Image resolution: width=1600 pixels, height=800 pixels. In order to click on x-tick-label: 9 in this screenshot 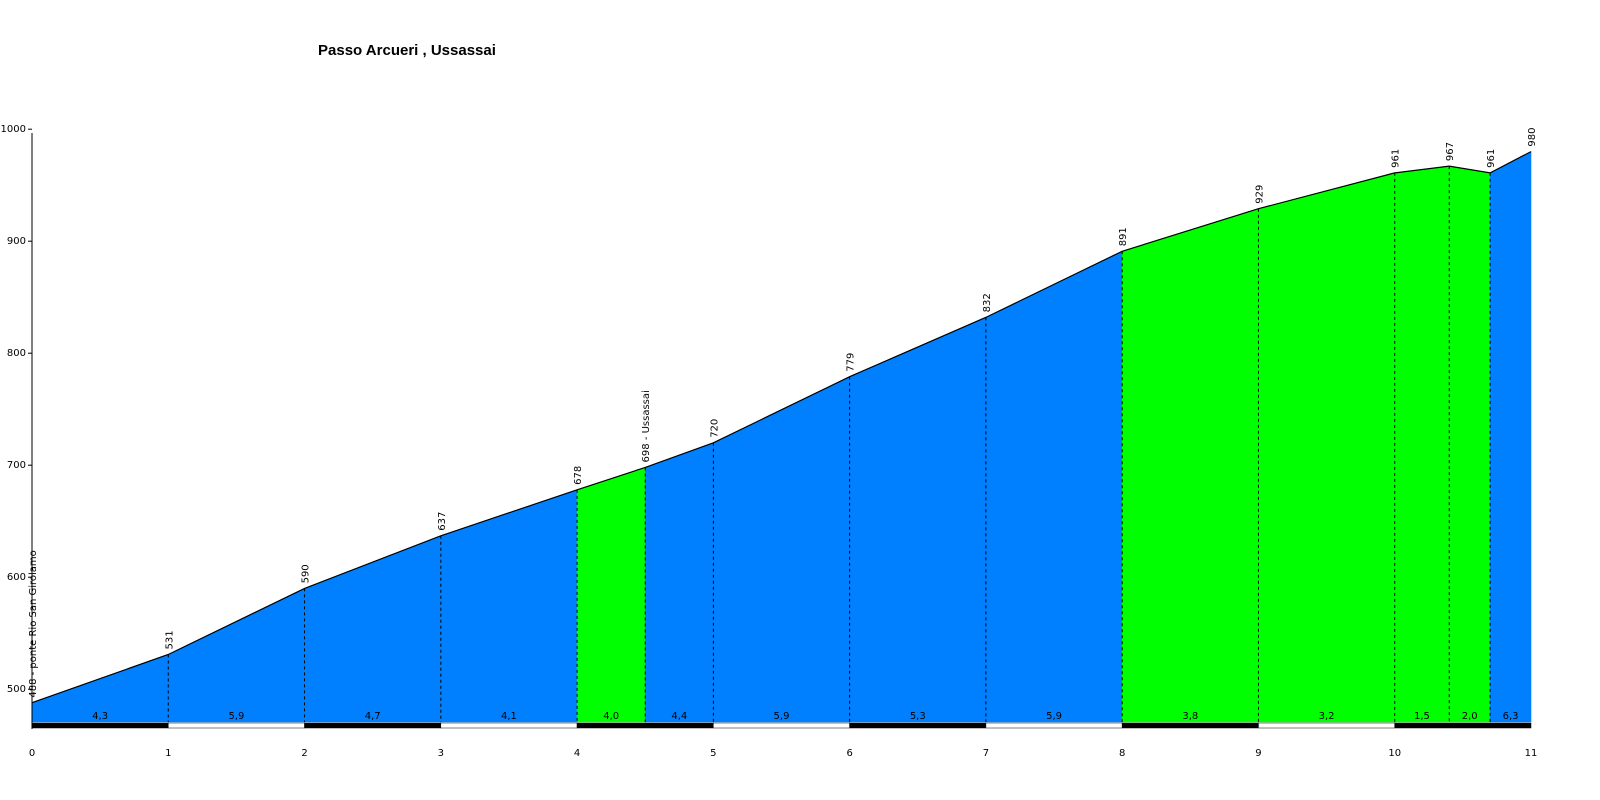, I will do `click(1258, 753)`.